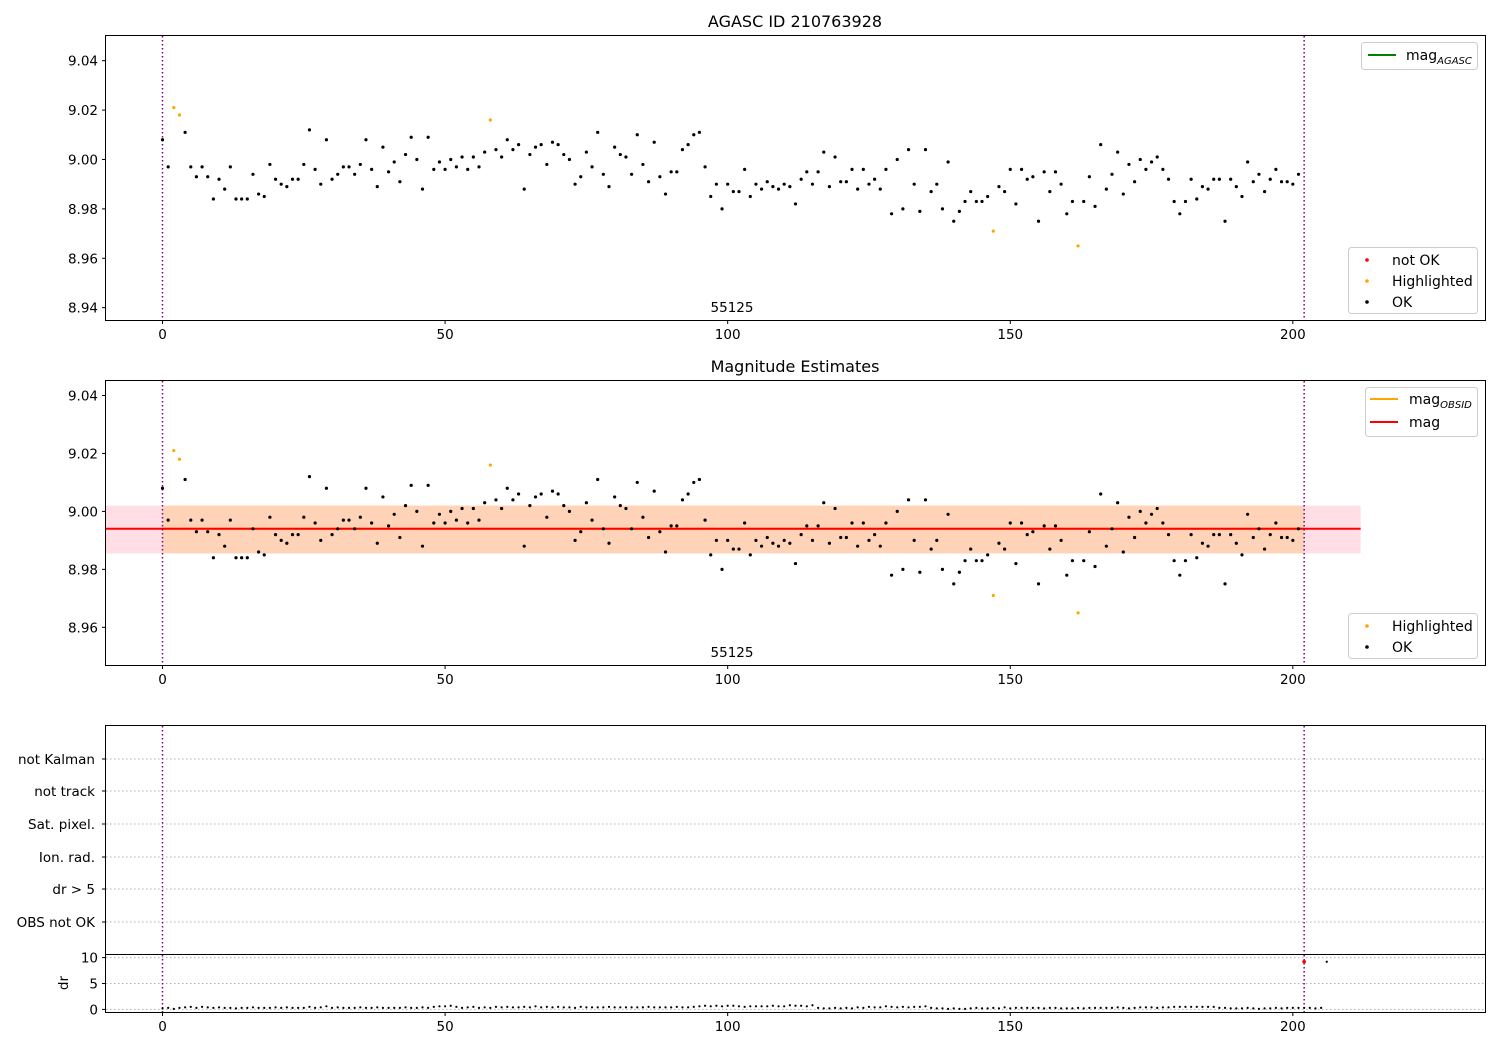 Image resolution: width=1500 pixels, height=1050 pixels. Describe the element at coordinates (64, 982) in the screenshot. I see `dr-axis-label: dr` at that location.